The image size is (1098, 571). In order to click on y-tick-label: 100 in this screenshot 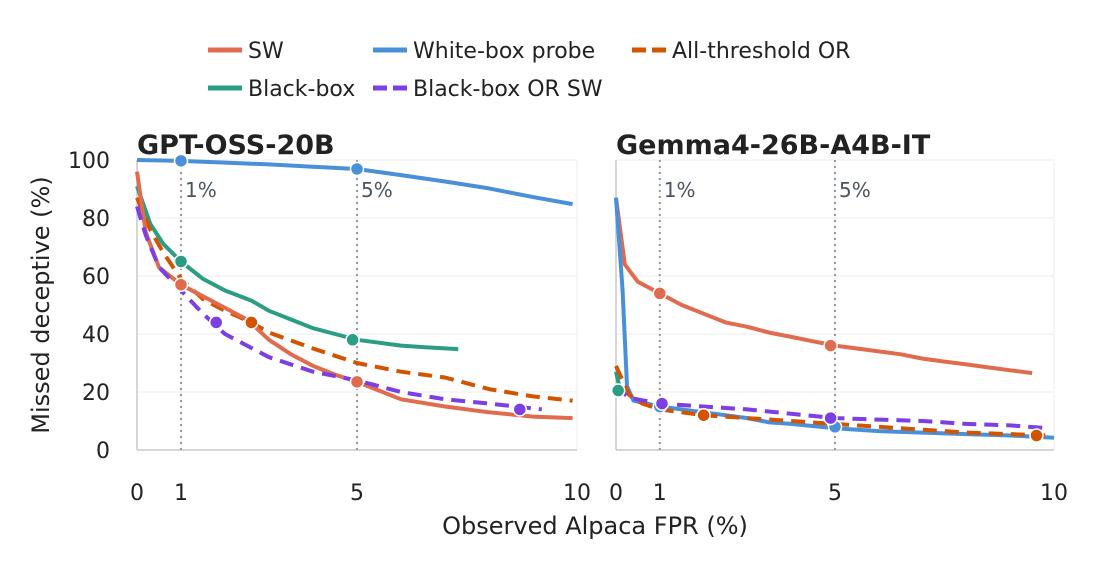, I will do `click(89, 161)`.